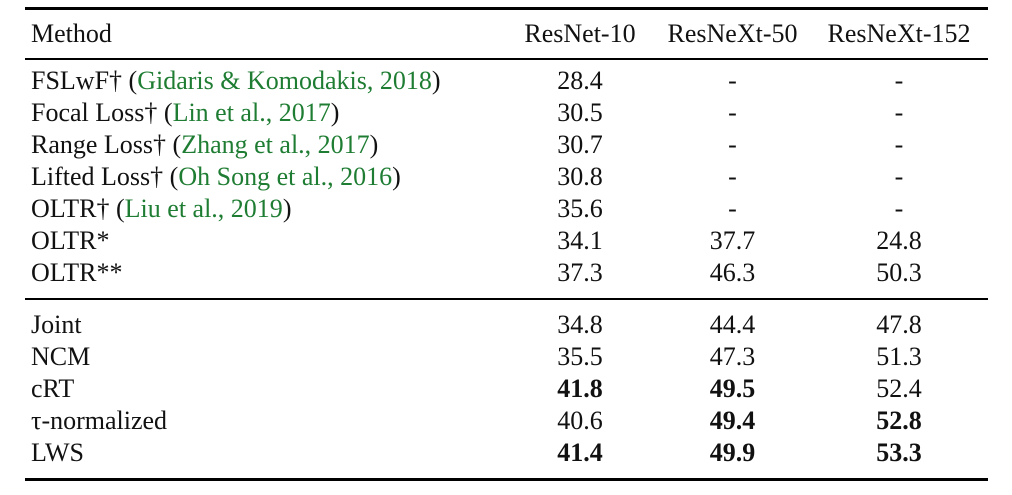 Image resolution: width=1012 pixels, height=495 pixels. I want to click on method-cell: FSLwF† (Gidaris & Komodakis, 2018), so click(265, 78).